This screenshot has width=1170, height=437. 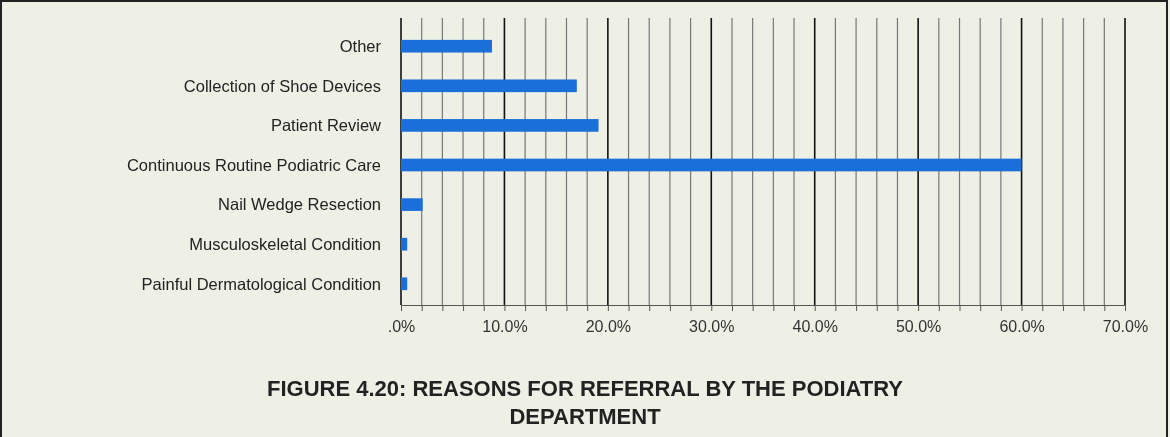 What do you see at coordinates (299, 204) in the screenshot?
I see `y-tick-label: Nail Wedge Resection` at bounding box center [299, 204].